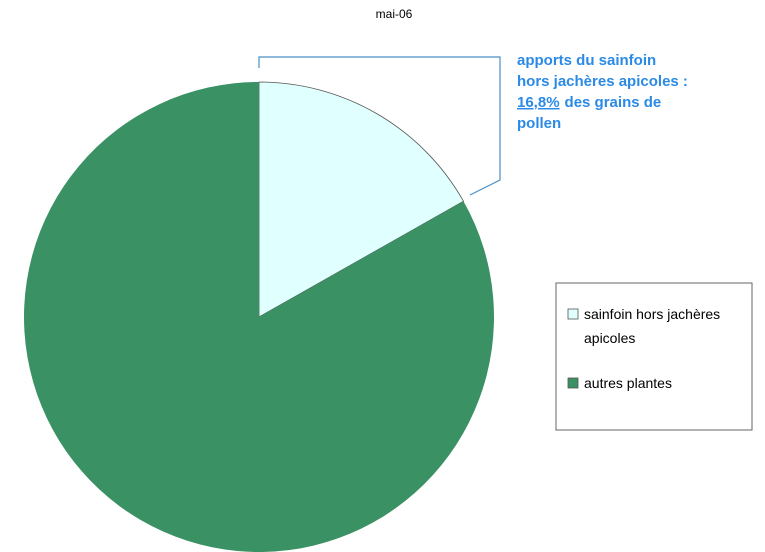 The height and width of the screenshot is (552, 765). I want to click on annotation: hors jachères apicoles :, so click(602, 81).